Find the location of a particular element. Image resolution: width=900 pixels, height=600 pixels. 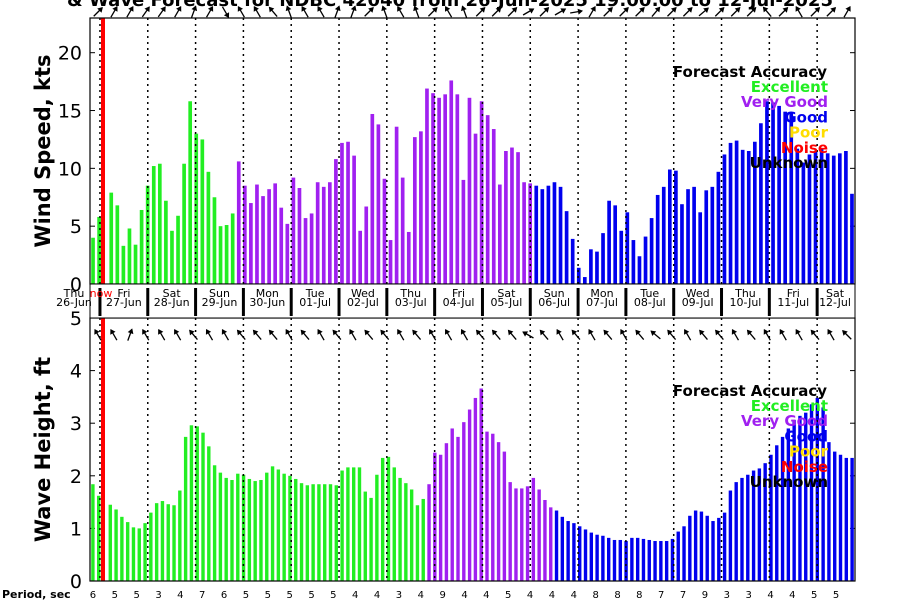

period-value: 8 is located at coordinates (595, 595).